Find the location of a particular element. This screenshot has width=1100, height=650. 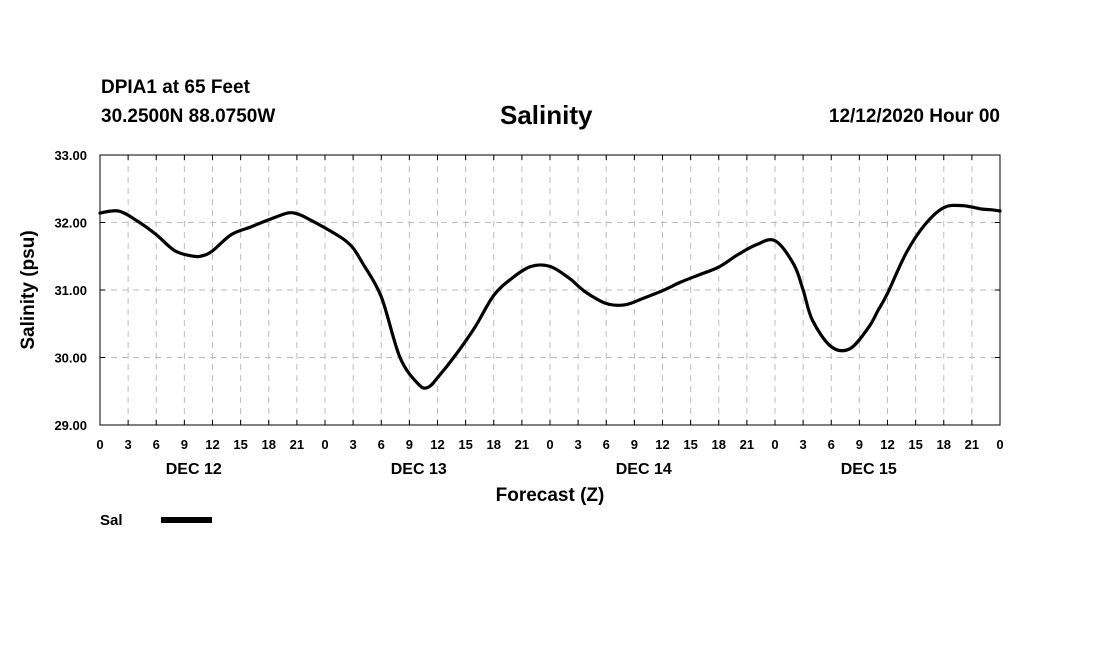

x-axis-label: Forecast (Z) is located at coordinates (550, 495).